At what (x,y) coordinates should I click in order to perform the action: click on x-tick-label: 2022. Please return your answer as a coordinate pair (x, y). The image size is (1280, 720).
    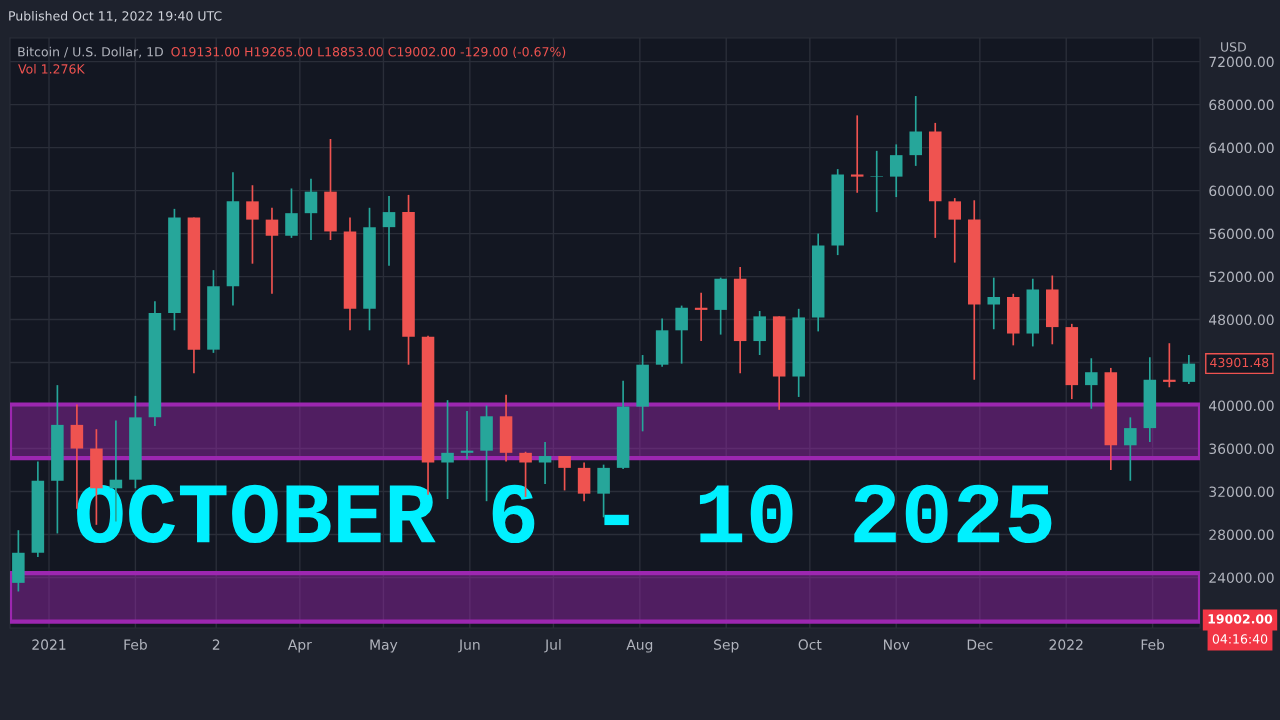
    Looking at the image, I should click on (1066, 644).